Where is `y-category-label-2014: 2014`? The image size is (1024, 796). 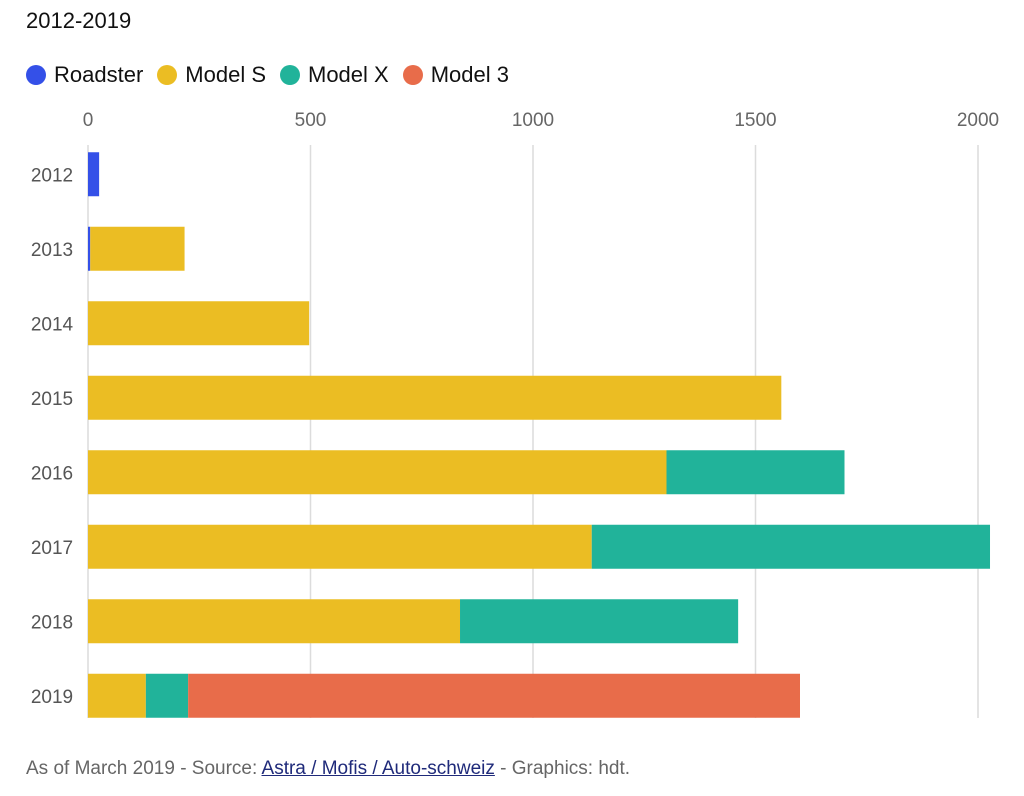 y-category-label-2014: 2014 is located at coordinates (52, 324).